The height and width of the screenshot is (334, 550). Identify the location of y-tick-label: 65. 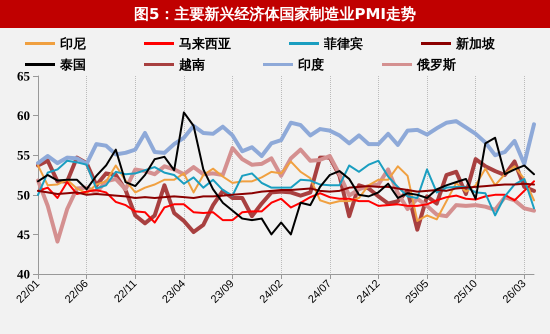
(23, 76).